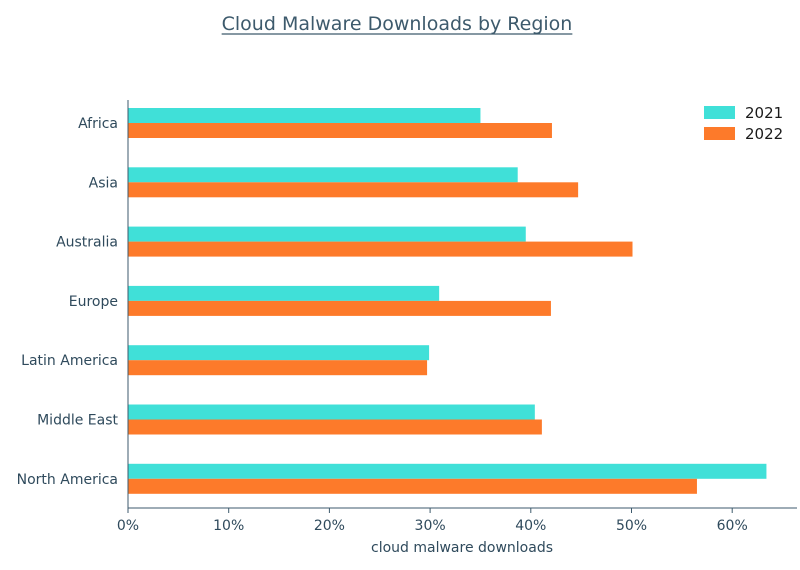 This screenshot has width=800, height=570. Describe the element at coordinates (98, 124) in the screenshot. I see `y-tick-label: Africa` at that location.